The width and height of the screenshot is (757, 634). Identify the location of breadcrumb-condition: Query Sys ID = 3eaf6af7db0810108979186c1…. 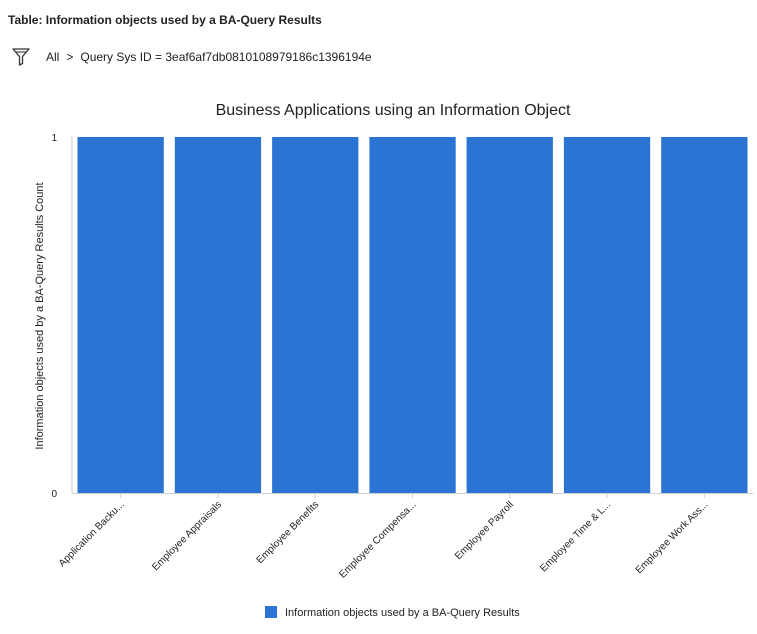
(226, 57).